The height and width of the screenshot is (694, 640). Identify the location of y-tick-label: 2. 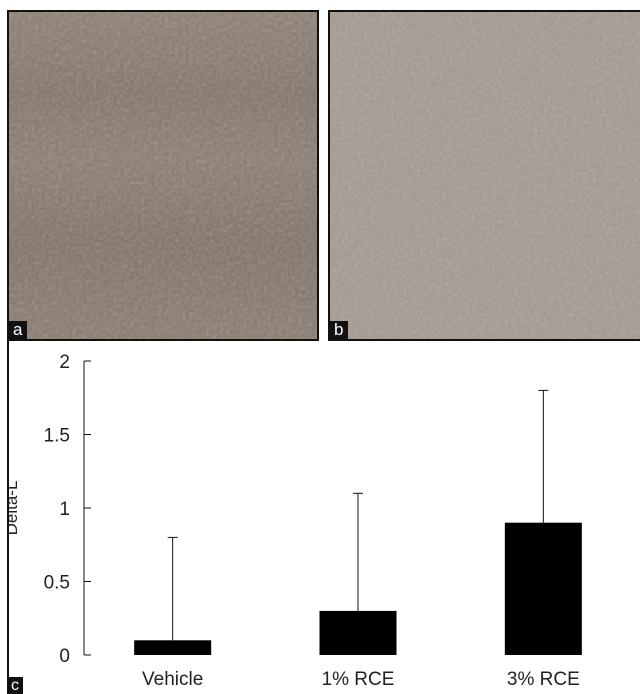
(64, 362).